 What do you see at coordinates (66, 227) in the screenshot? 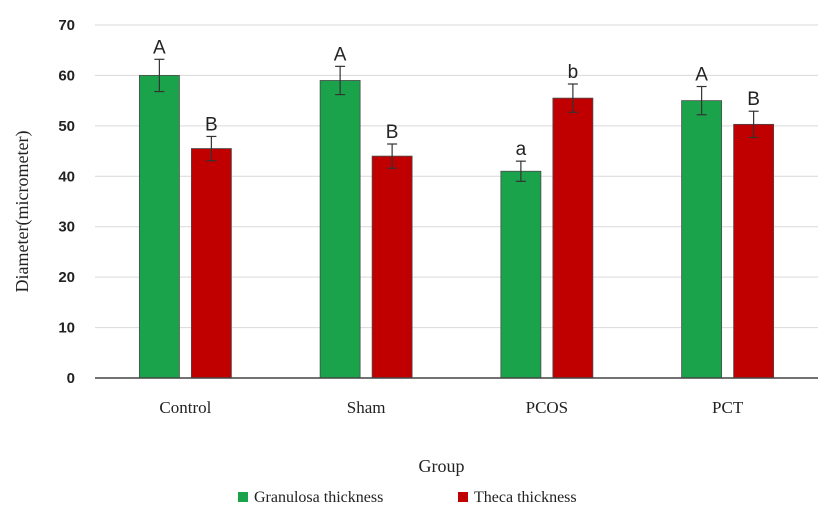
I see `y-tick-label: 30` at bounding box center [66, 227].